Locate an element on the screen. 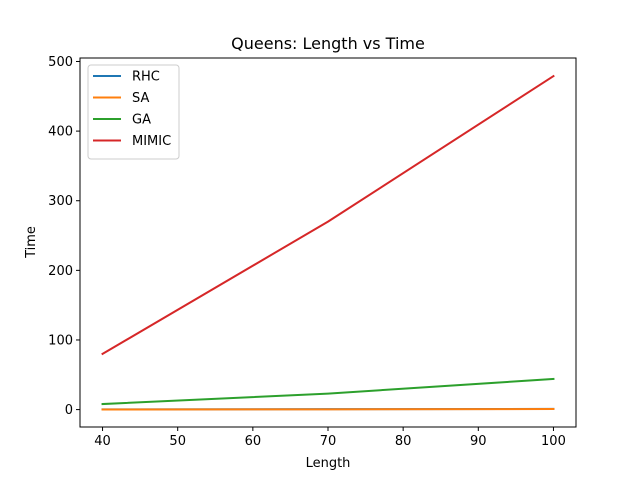 The width and height of the screenshot is (640, 480). legend: RHC SA GA MIMIC is located at coordinates (133, 112).